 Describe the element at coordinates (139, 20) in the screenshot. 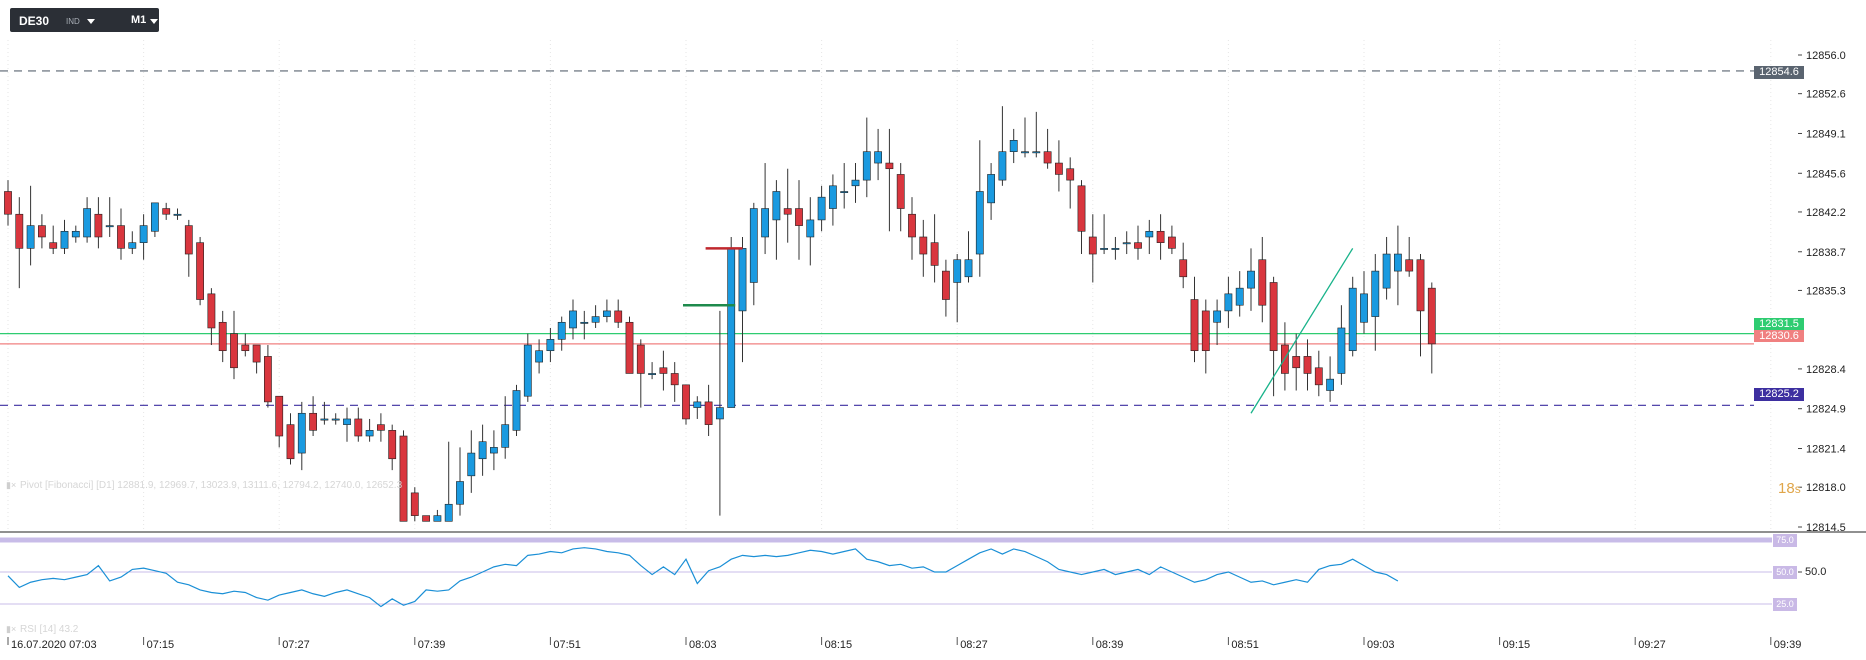

I see `timeframe-select: M1` at that location.